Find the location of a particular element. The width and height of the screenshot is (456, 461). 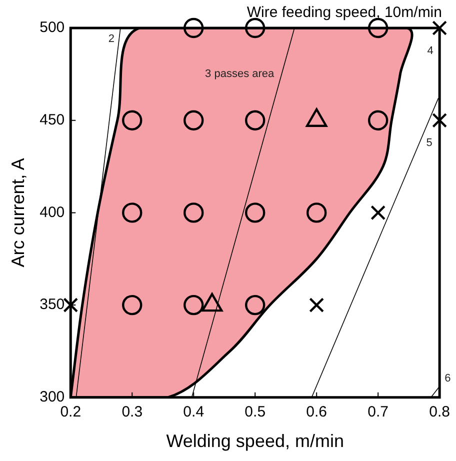

annotation: 4 is located at coordinates (430, 50).